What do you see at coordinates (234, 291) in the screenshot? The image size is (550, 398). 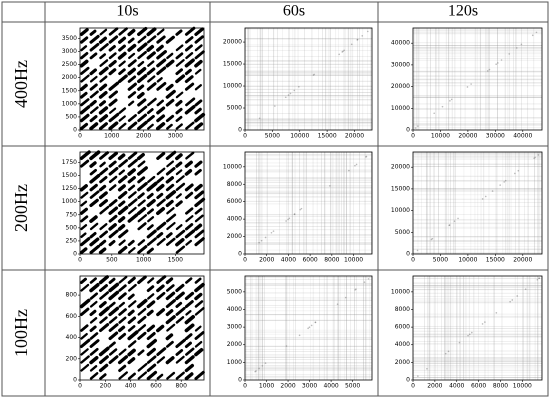 I see `y-tick-label: 5000` at bounding box center [234, 291].